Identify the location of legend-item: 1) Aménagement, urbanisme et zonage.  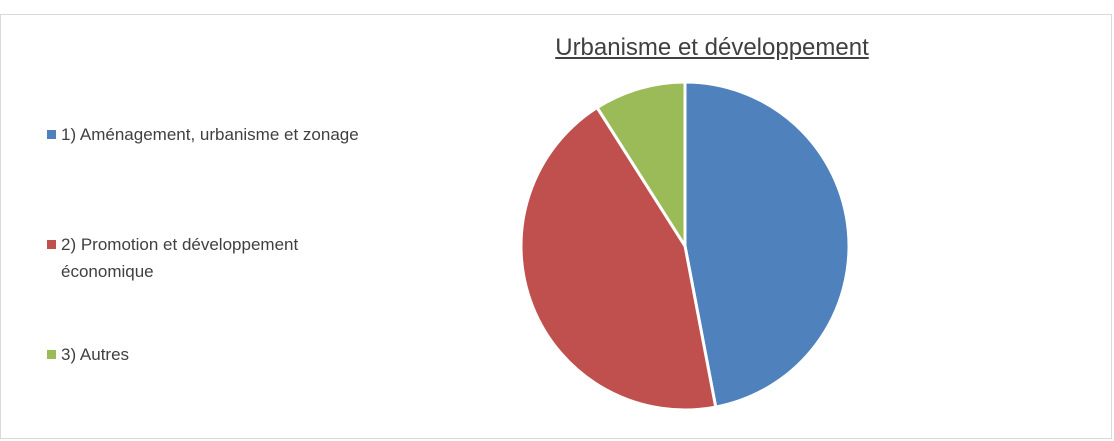
(204, 134).